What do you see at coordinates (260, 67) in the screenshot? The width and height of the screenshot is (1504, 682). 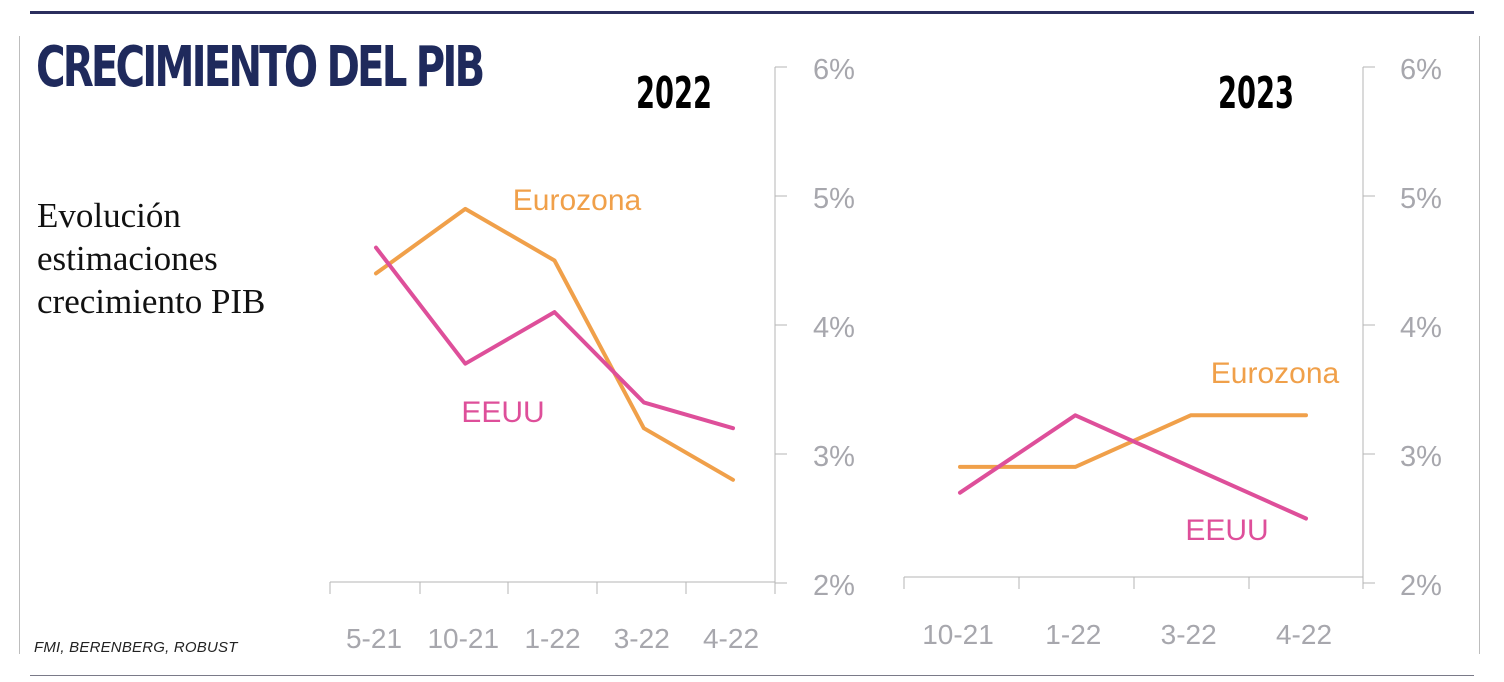 I see `chart-title: CRECIMIENTO DEL PIB` at bounding box center [260, 67].